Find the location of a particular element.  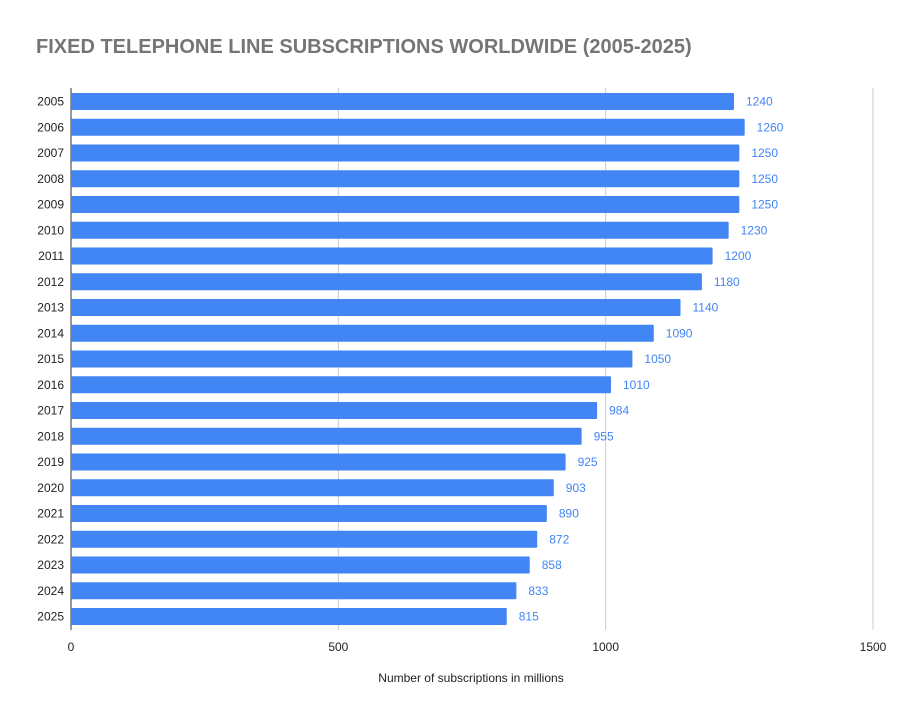

category-label: 2023 is located at coordinates (50, 565).